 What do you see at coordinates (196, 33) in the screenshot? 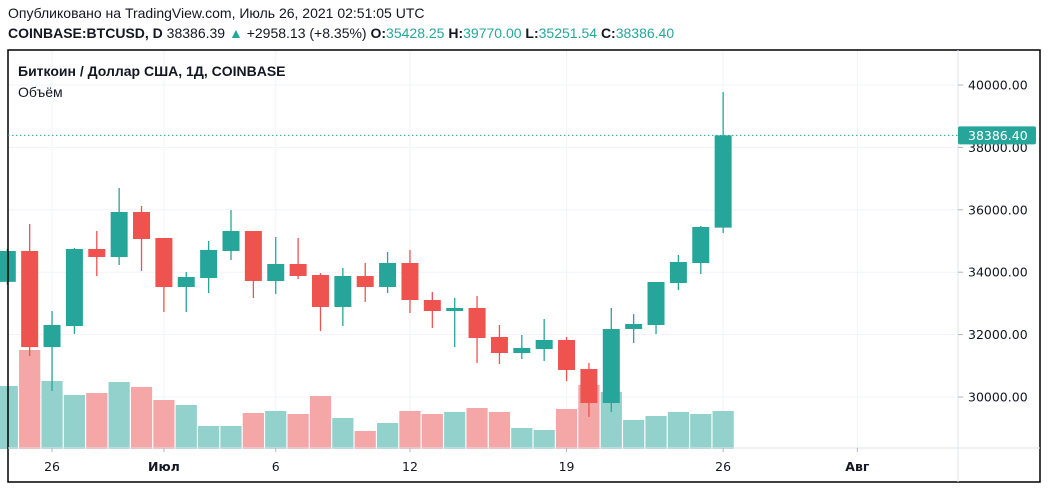
I see `last-price: 38386.39` at bounding box center [196, 33].